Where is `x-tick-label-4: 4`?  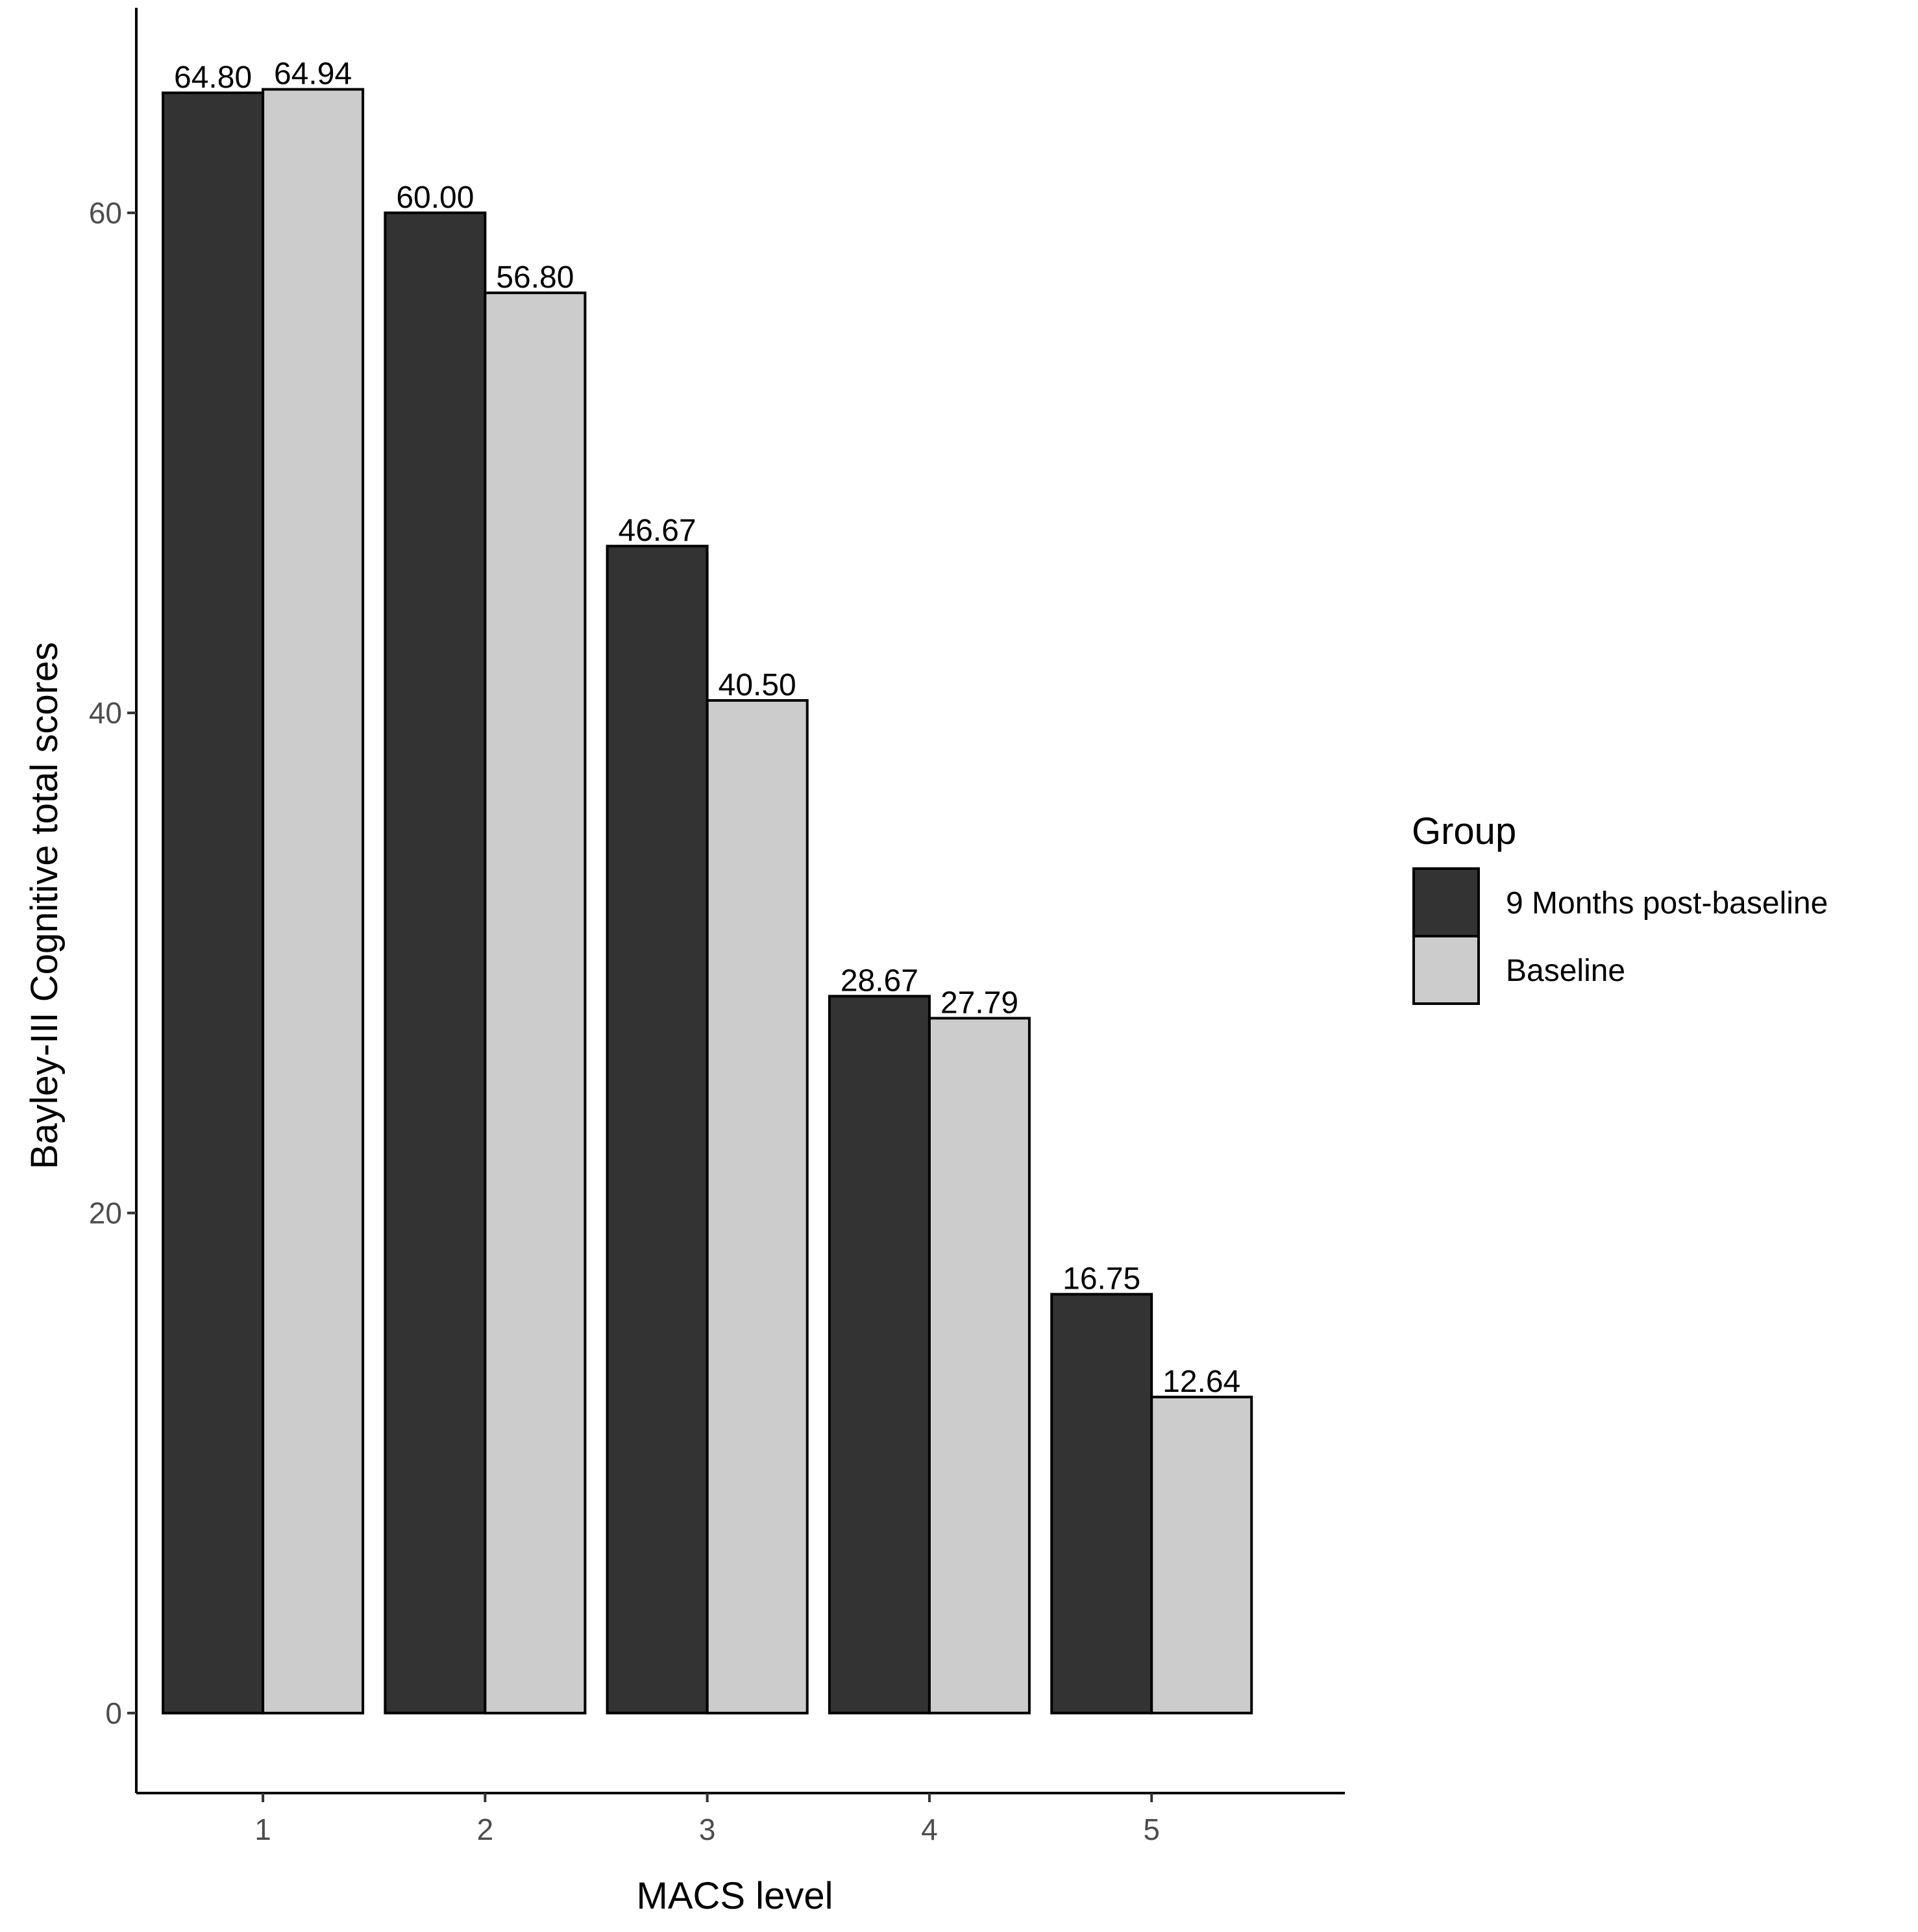
x-tick-label-4: 4 is located at coordinates (930, 1829).